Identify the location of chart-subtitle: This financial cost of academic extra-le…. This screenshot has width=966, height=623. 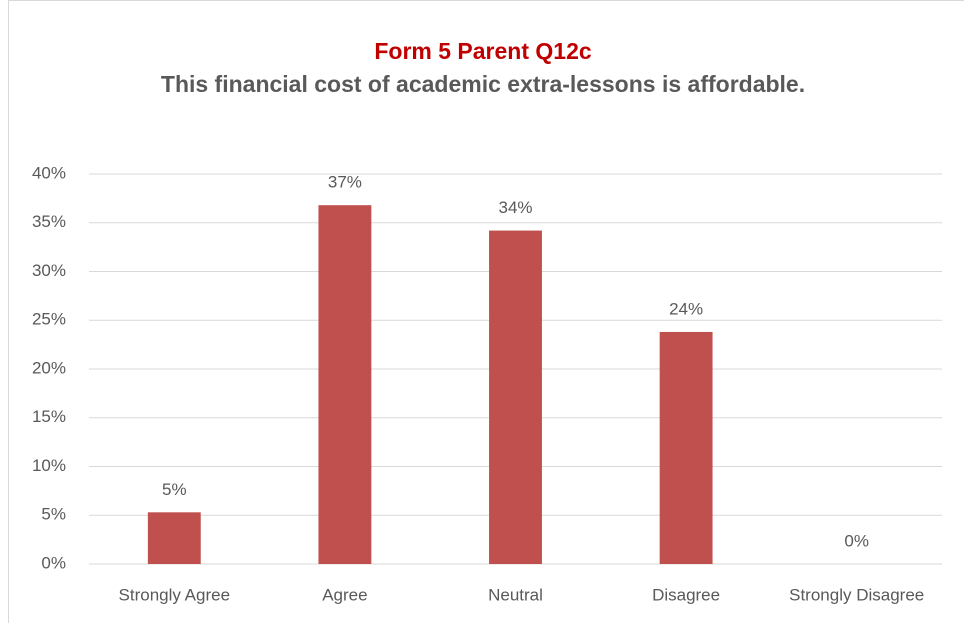
(483, 84).